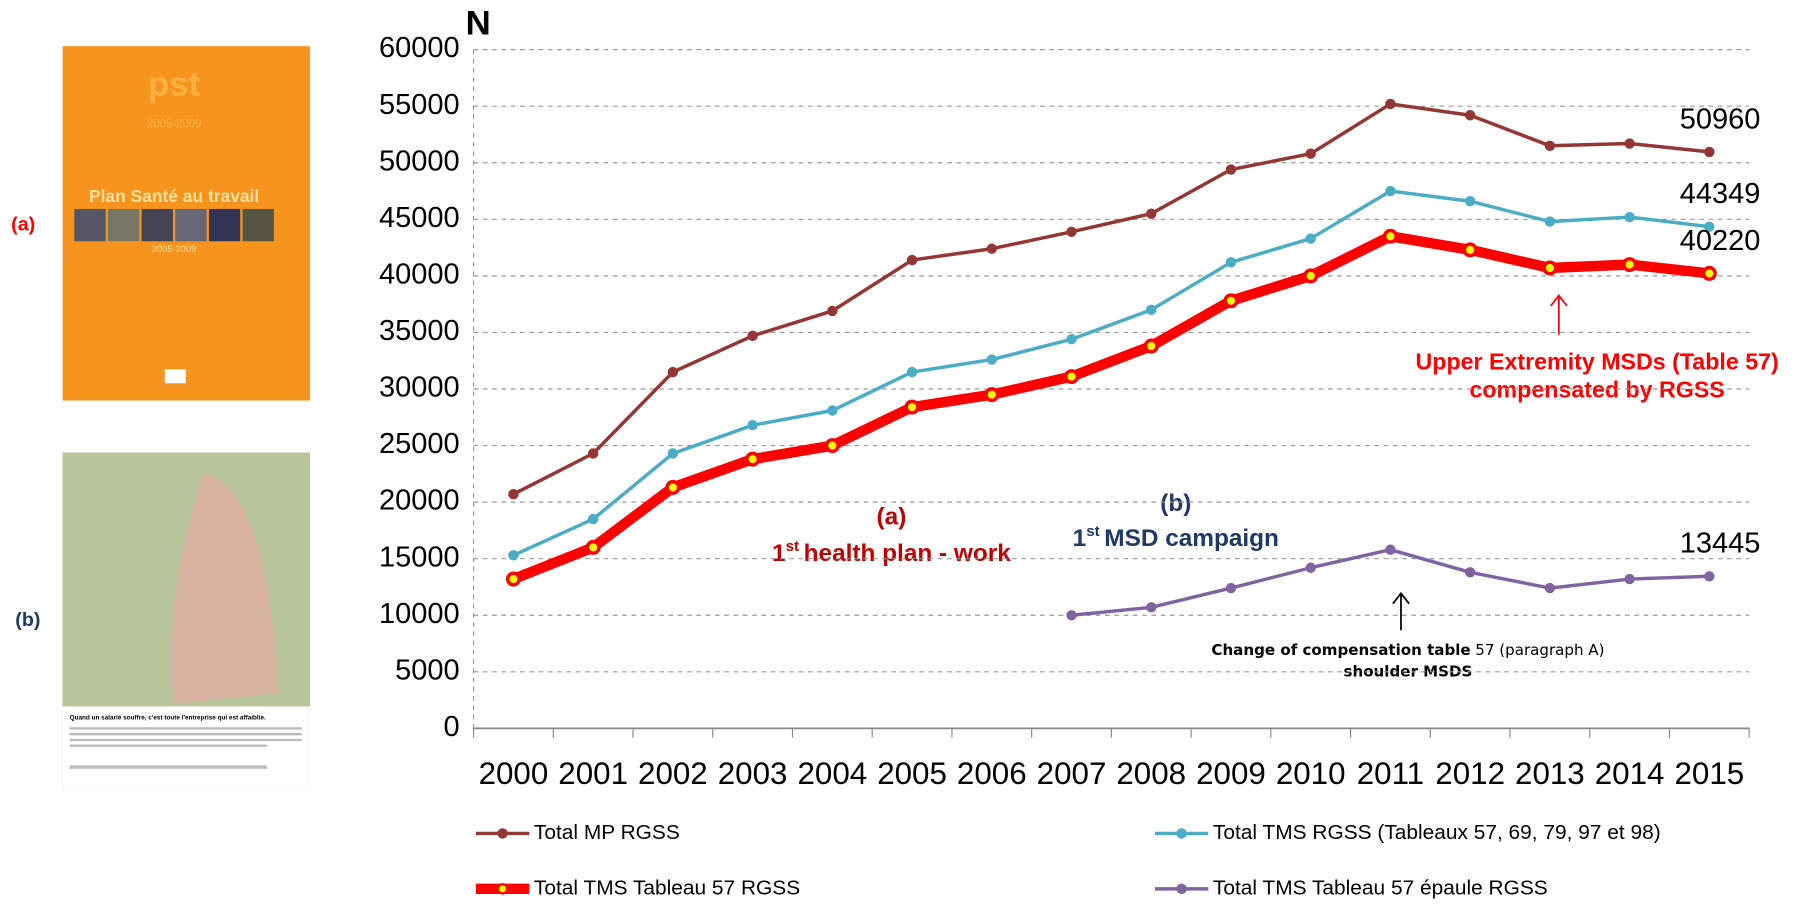 The height and width of the screenshot is (905, 1820). I want to click on y-tick-label: 0, so click(452, 727).